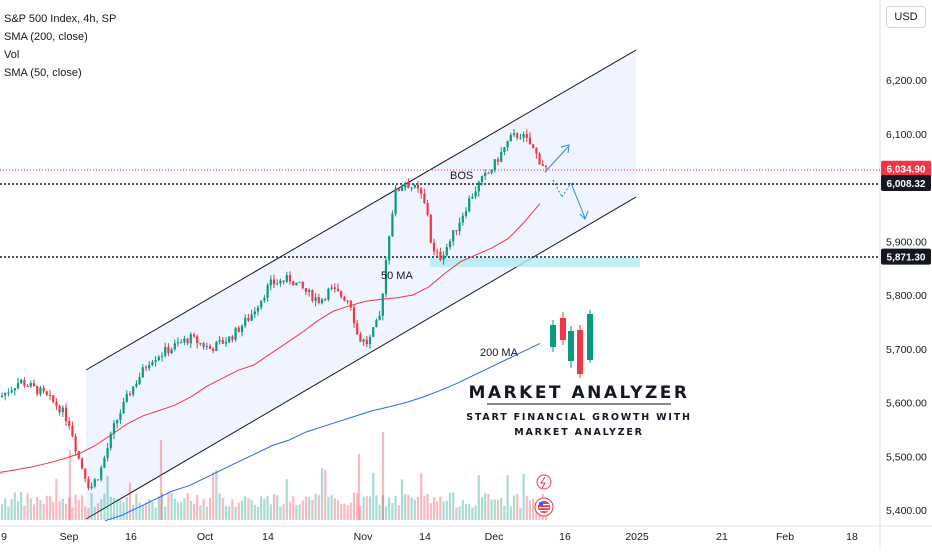 The image size is (932, 555). What do you see at coordinates (906, 17) in the screenshot?
I see `currency-button: USD` at bounding box center [906, 17].